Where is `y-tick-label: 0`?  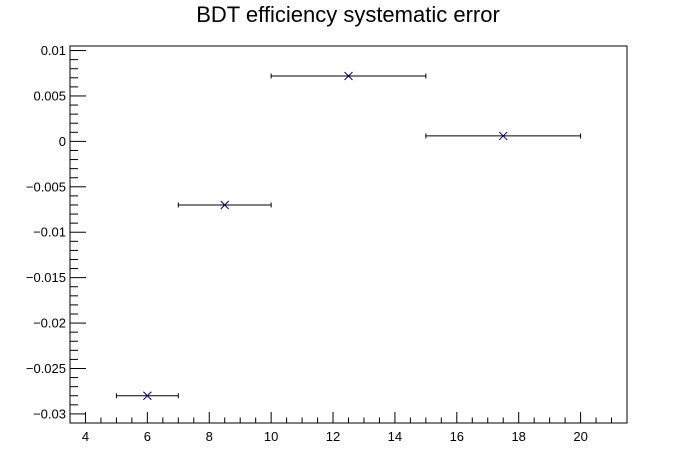
y-tick-label: 0 is located at coordinates (62, 141).